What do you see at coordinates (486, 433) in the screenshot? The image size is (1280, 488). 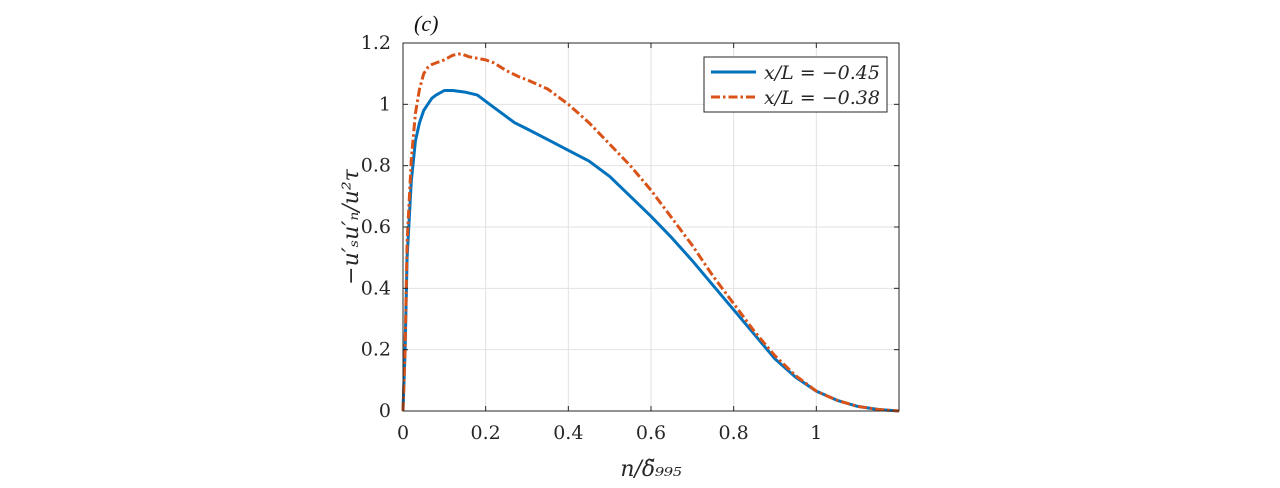 I see `x-tick-label: 0.2` at bounding box center [486, 433].